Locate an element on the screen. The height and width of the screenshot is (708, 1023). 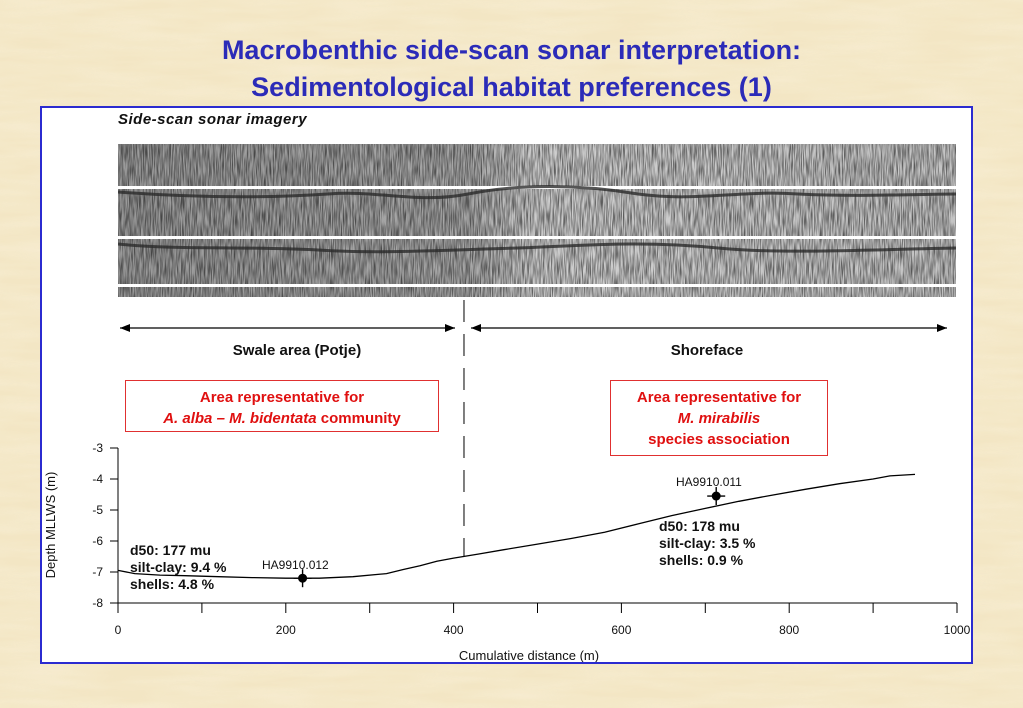
x-tick-label: 0 is located at coordinates (118, 630).